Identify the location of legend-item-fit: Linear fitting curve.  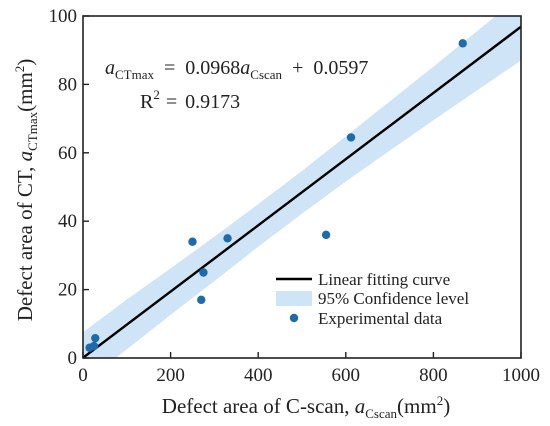
(363, 279).